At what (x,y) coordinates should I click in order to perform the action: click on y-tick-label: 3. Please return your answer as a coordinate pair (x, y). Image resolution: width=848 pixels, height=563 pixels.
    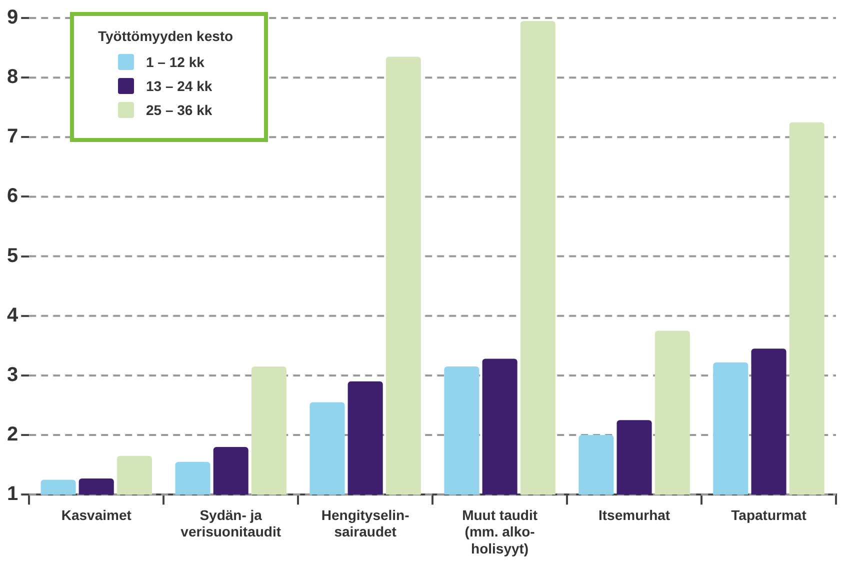
    Looking at the image, I should click on (12, 375).